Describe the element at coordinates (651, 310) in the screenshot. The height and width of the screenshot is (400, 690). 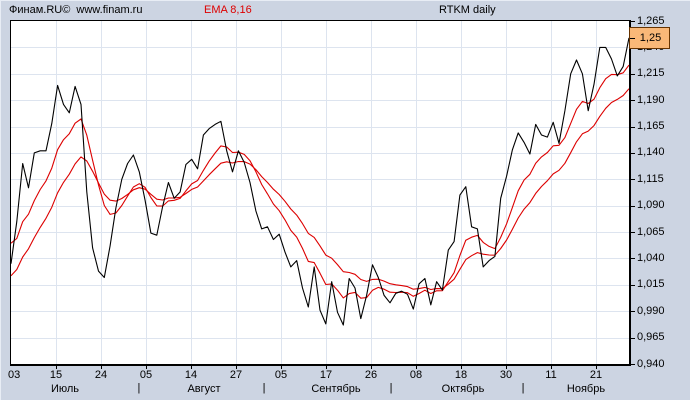
I see `y-axis-label: 0,990` at that location.